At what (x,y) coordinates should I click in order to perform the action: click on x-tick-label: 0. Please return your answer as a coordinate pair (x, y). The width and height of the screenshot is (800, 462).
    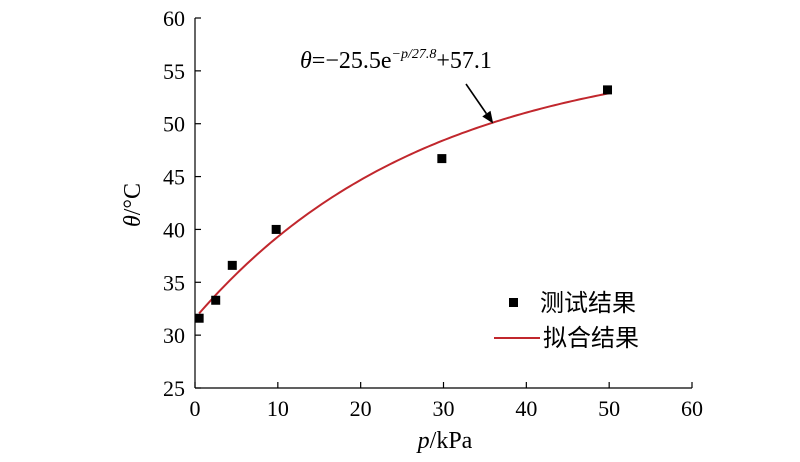
    Looking at the image, I should click on (195, 408).